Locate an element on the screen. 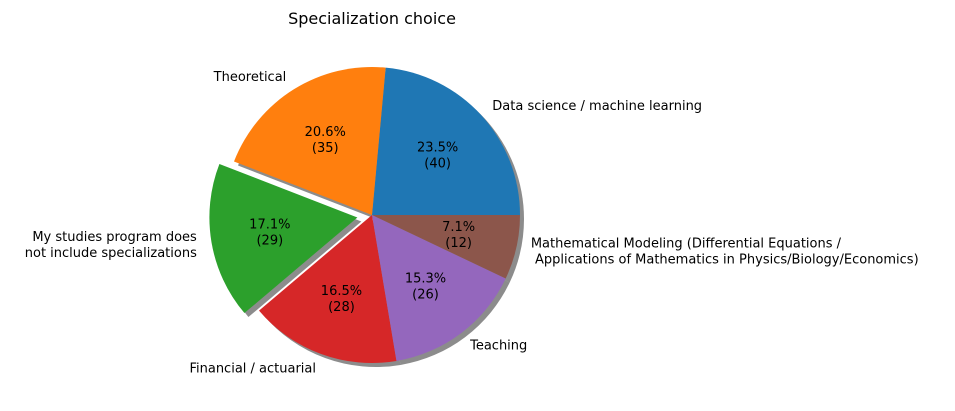 This screenshot has width=955, height=411. slice-value-label: 16.5% (28) is located at coordinates (341, 299).